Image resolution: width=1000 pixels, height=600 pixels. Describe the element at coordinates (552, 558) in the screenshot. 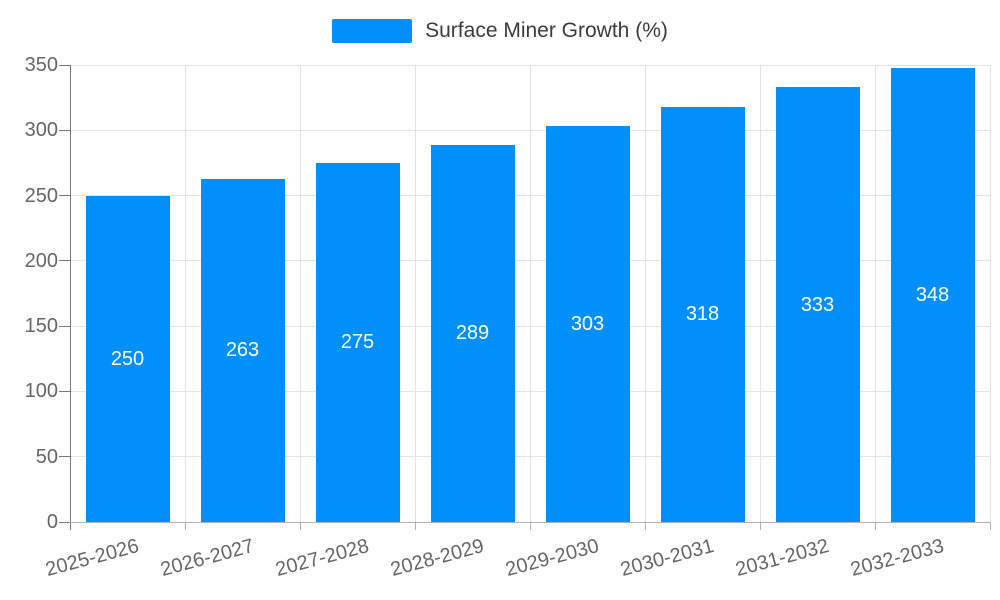

I see `x-axis-category-label: 2029-2030` at that location.